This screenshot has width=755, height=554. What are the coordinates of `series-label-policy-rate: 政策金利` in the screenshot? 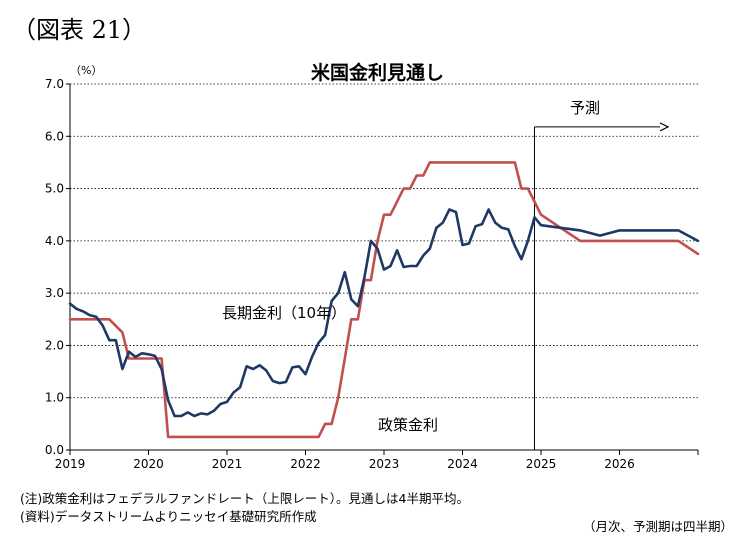 It's located at (408, 425).